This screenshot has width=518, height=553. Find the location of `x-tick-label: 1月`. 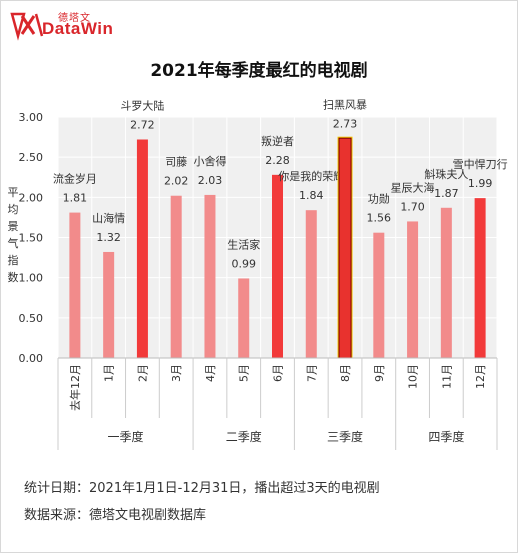

x-tick-label: 1月 is located at coordinates (109, 373).